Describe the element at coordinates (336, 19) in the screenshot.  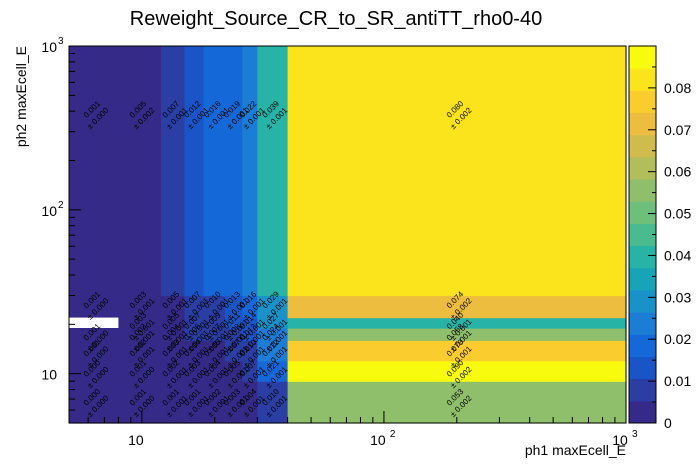
I see `chart-title: Reweight_Source_CR_to_SR_antiTT_rho0-40` at that location.